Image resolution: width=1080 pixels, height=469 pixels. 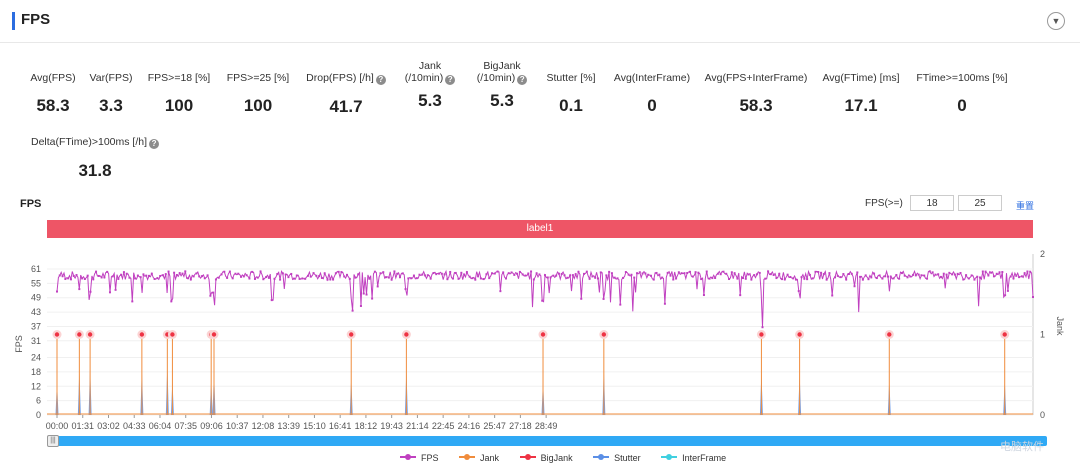 I want to click on metric-label-text: Drop(FPS) [/h], so click(x=340, y=78).